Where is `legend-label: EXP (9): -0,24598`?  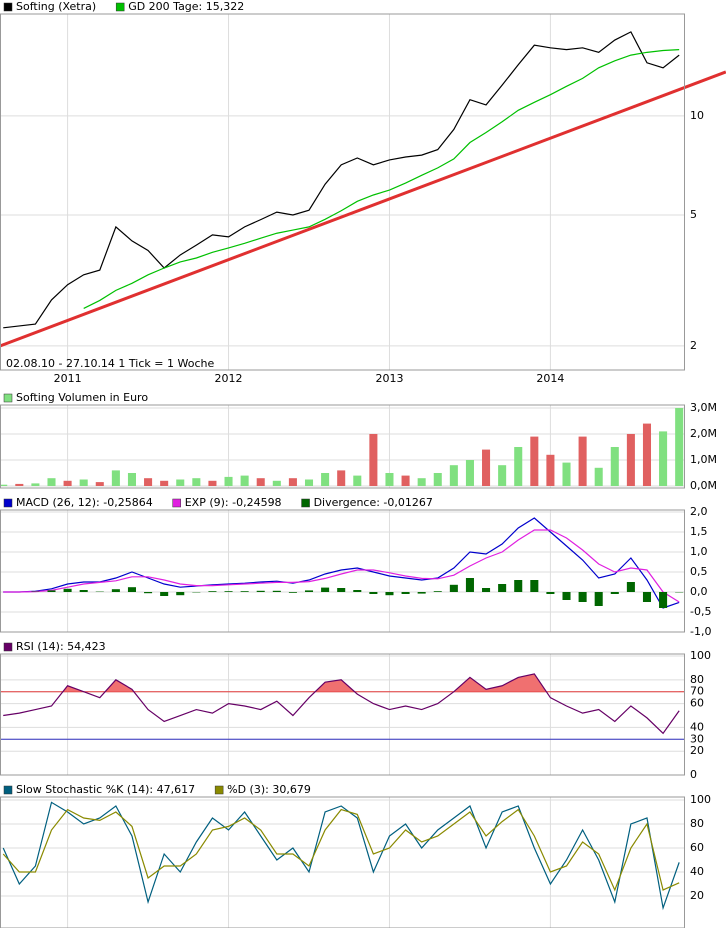 legend-label: EXP (9): -0,24598 is located at coordinates (233, 502).